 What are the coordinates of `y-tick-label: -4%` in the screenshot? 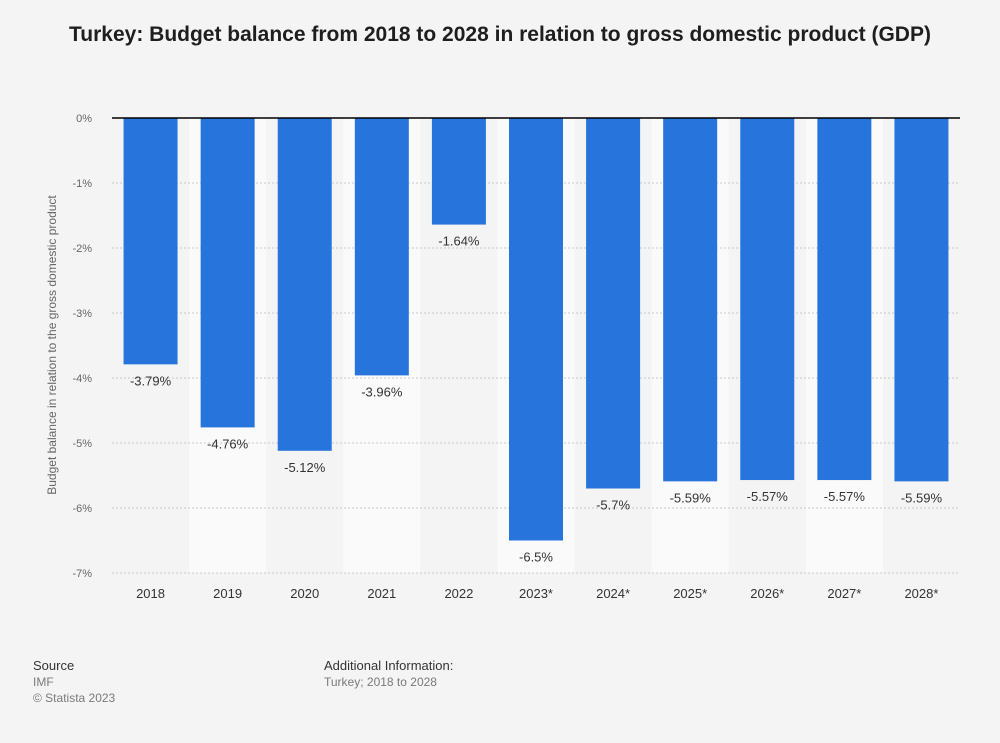 It's located at (82, 379).